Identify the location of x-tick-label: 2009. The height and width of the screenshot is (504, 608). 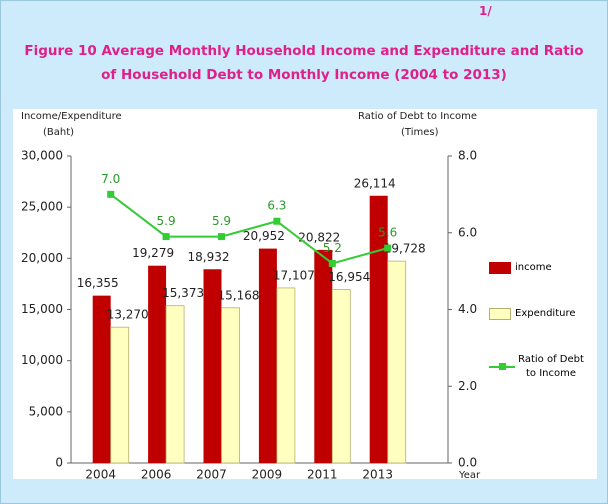
(267, 475).